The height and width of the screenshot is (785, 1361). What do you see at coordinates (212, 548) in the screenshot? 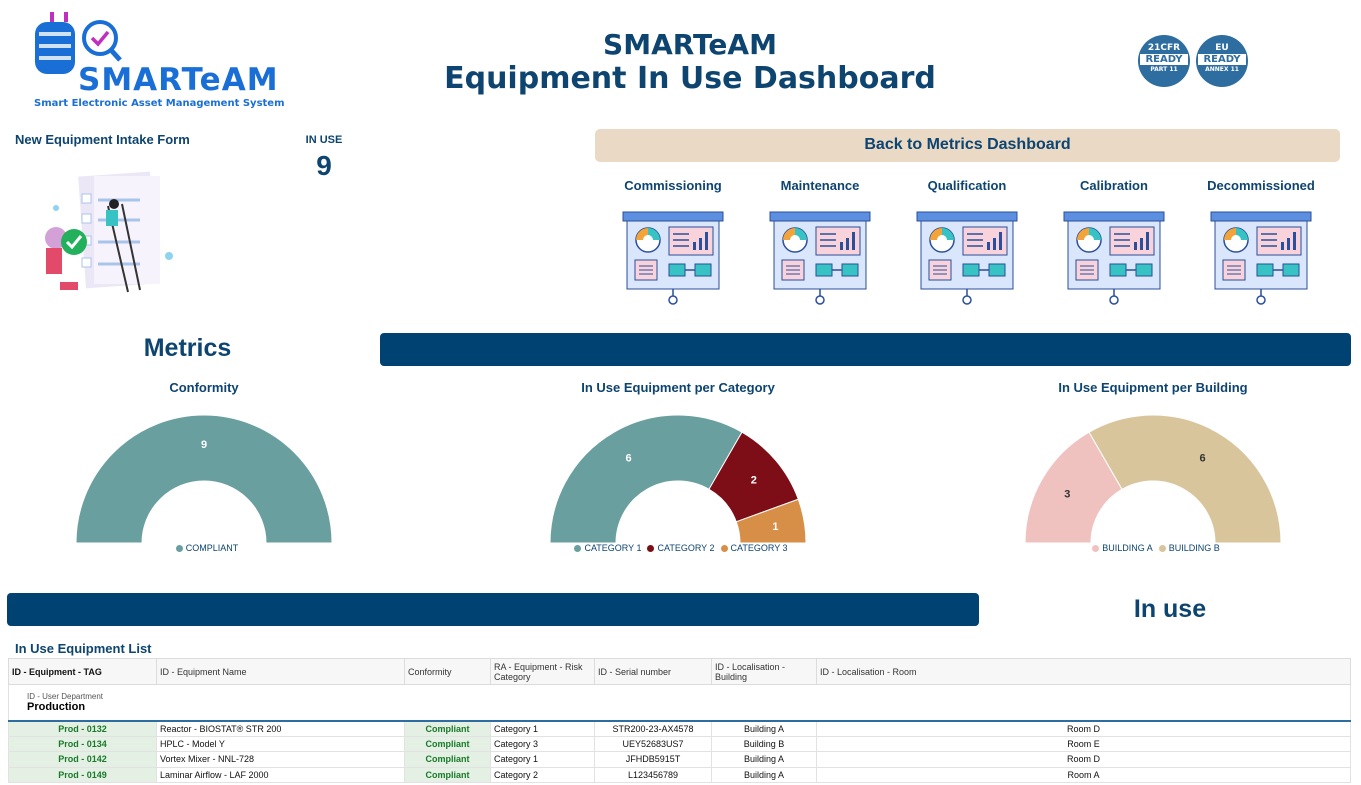
I see `legend-label: COMPLIANT` at bounding box center [212, 548].